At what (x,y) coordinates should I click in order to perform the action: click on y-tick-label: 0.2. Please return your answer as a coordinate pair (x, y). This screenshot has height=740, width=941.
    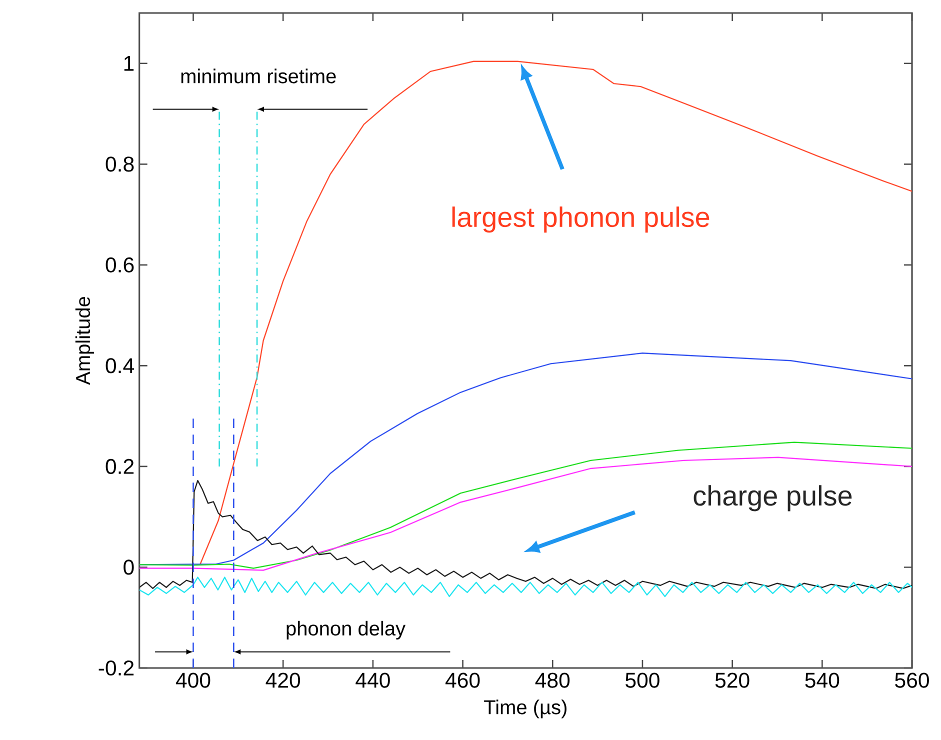
    Looking at the image, I should click on (120, 466).